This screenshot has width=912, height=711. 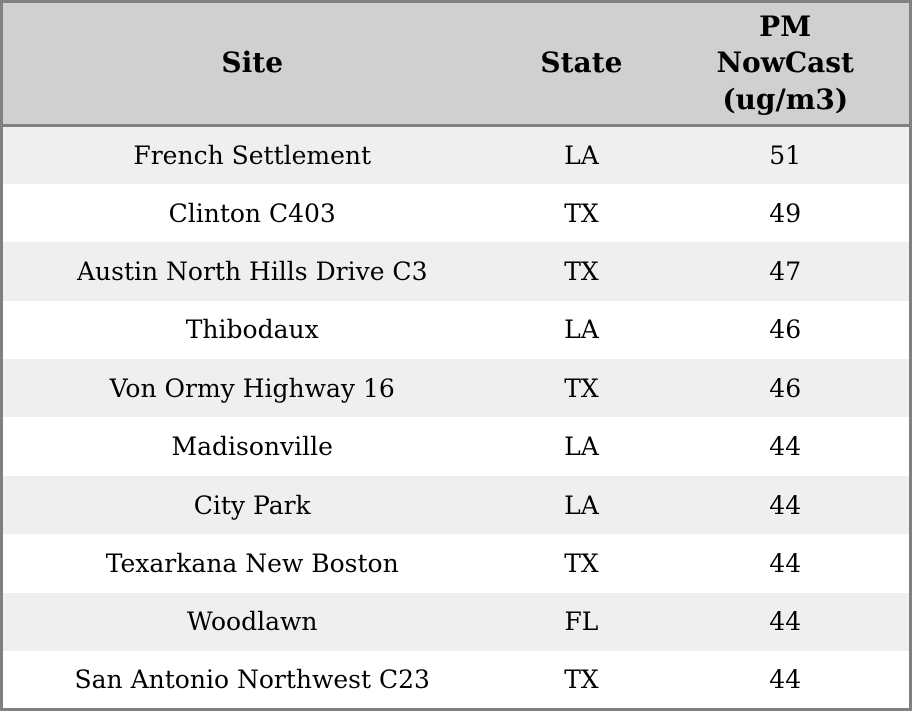 I want to click on table-row: Thibodaux LA 46, so click(x=456, y=330).